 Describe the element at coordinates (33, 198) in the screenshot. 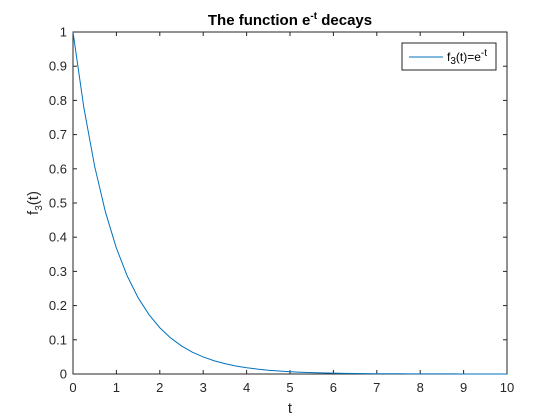

I see `y-axis-label-suffix: (t)` at that location.